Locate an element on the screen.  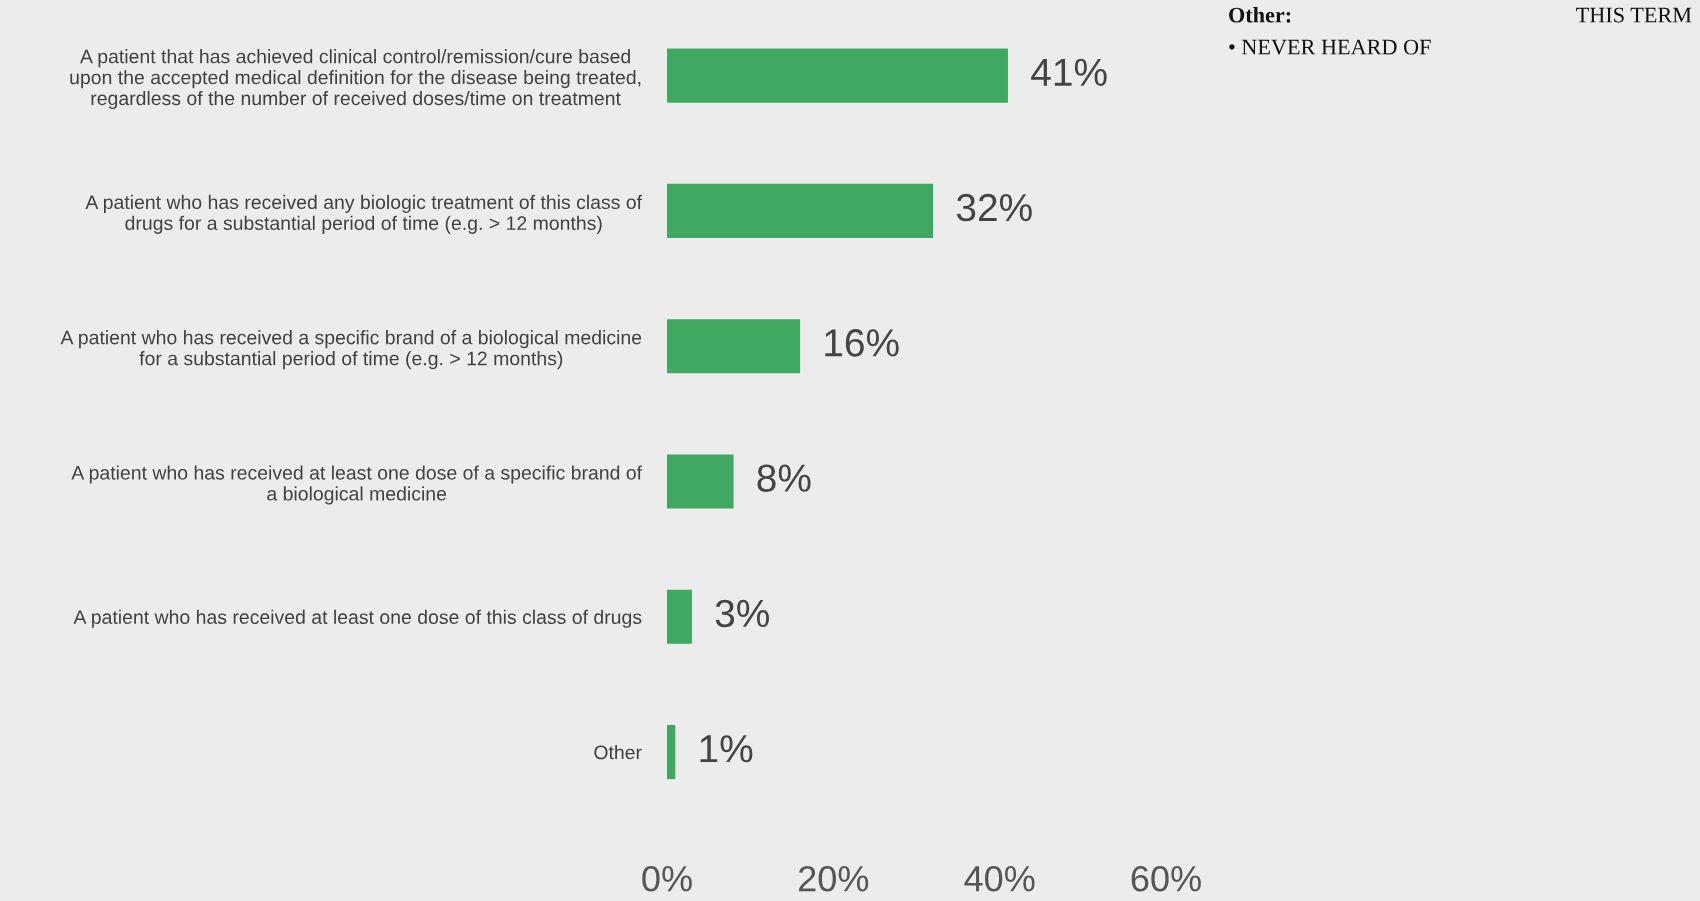
text: Other: is located at coordinates (1260, 14).